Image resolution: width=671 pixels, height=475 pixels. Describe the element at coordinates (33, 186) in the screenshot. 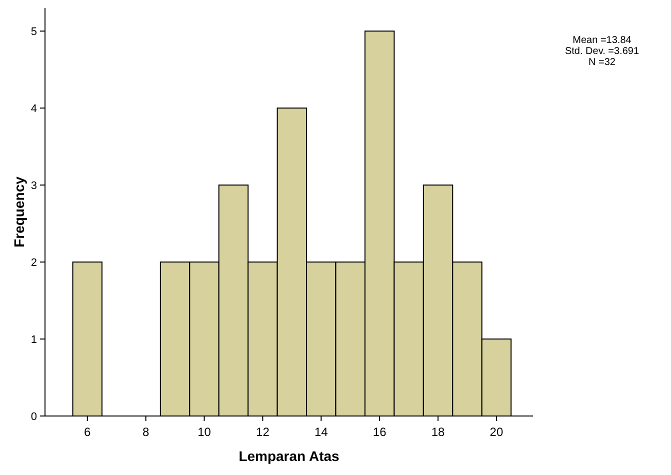

I see `y-tick-label: 3` at that location.